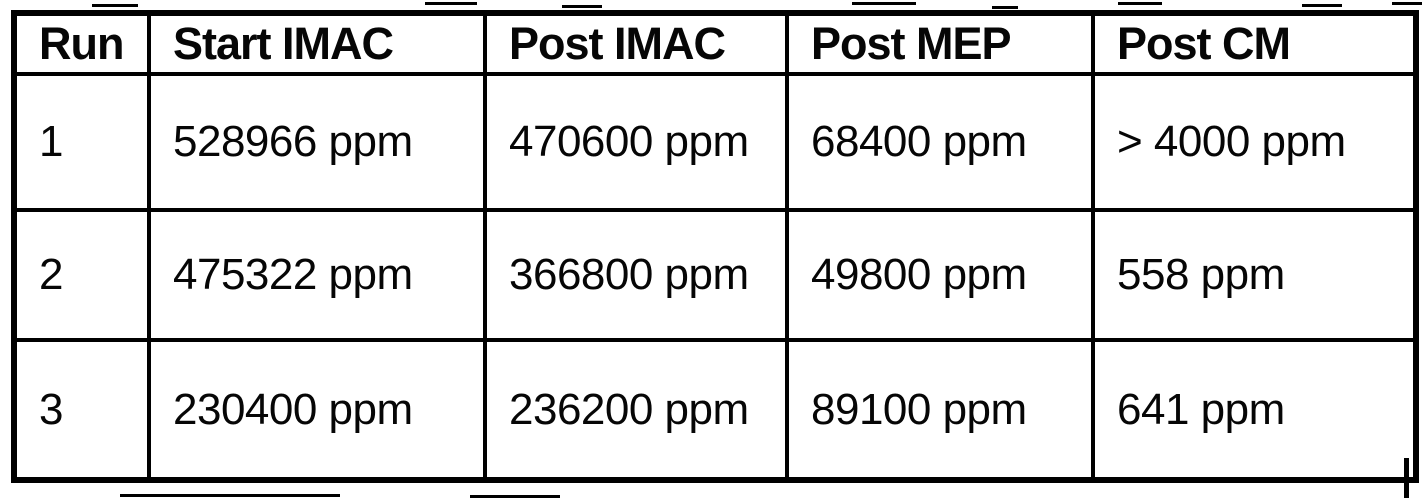  I want to click on header-cell-post-imac: Post IMAC, so click(636, 43).